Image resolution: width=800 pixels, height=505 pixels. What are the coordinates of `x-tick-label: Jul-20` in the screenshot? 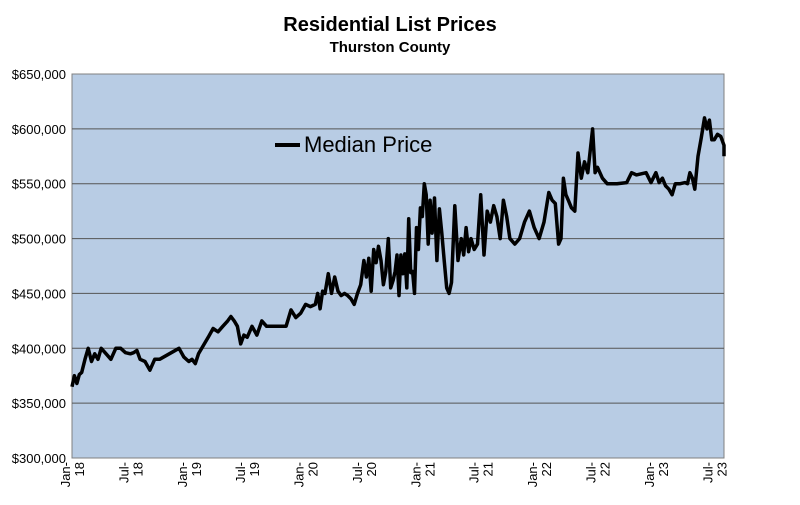 It's located at (364, 472).